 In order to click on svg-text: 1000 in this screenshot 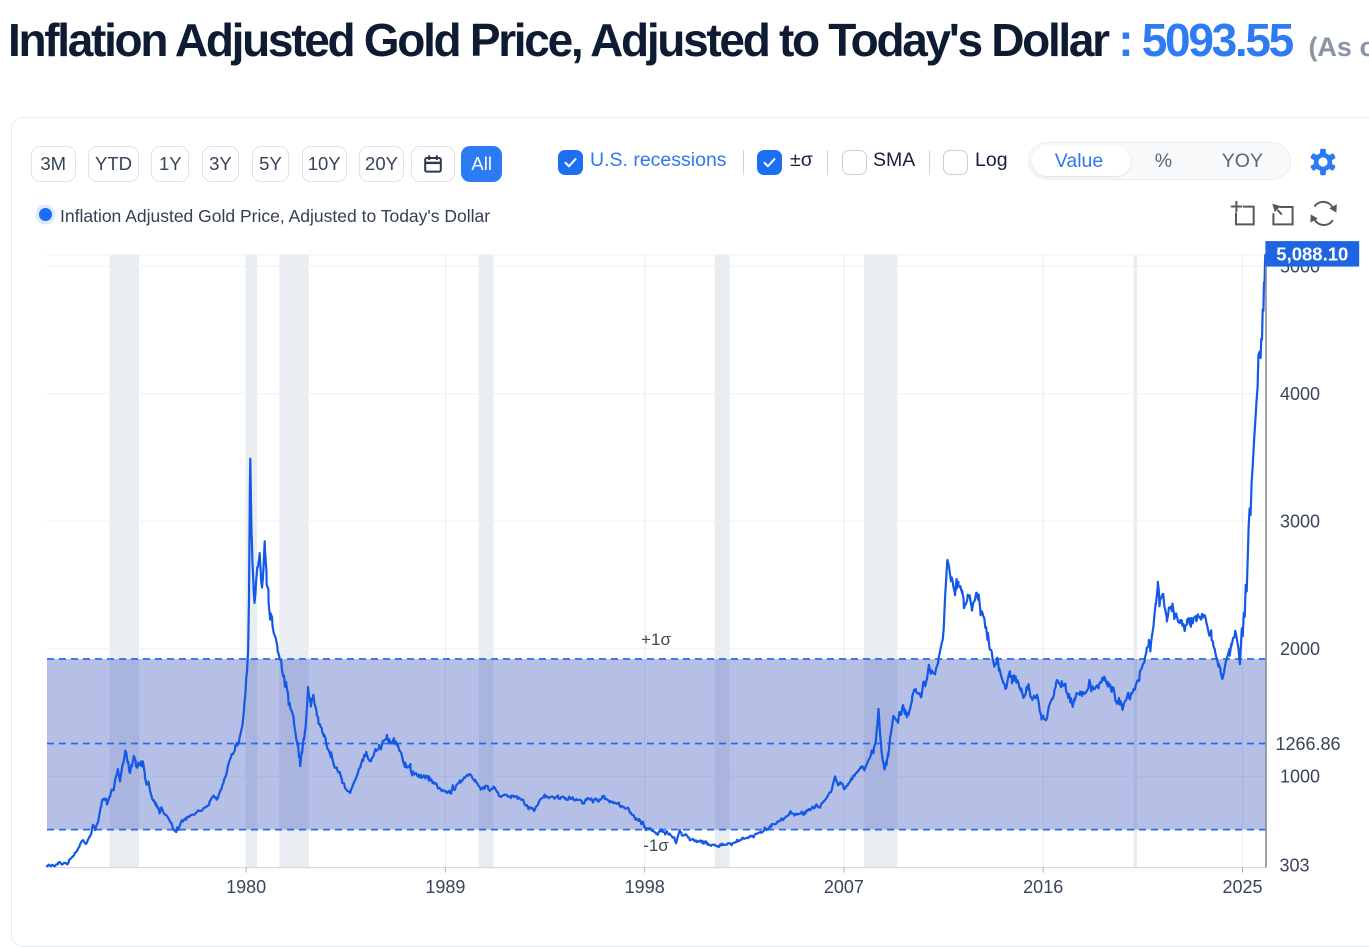, I will do `click(1300, 777)`.